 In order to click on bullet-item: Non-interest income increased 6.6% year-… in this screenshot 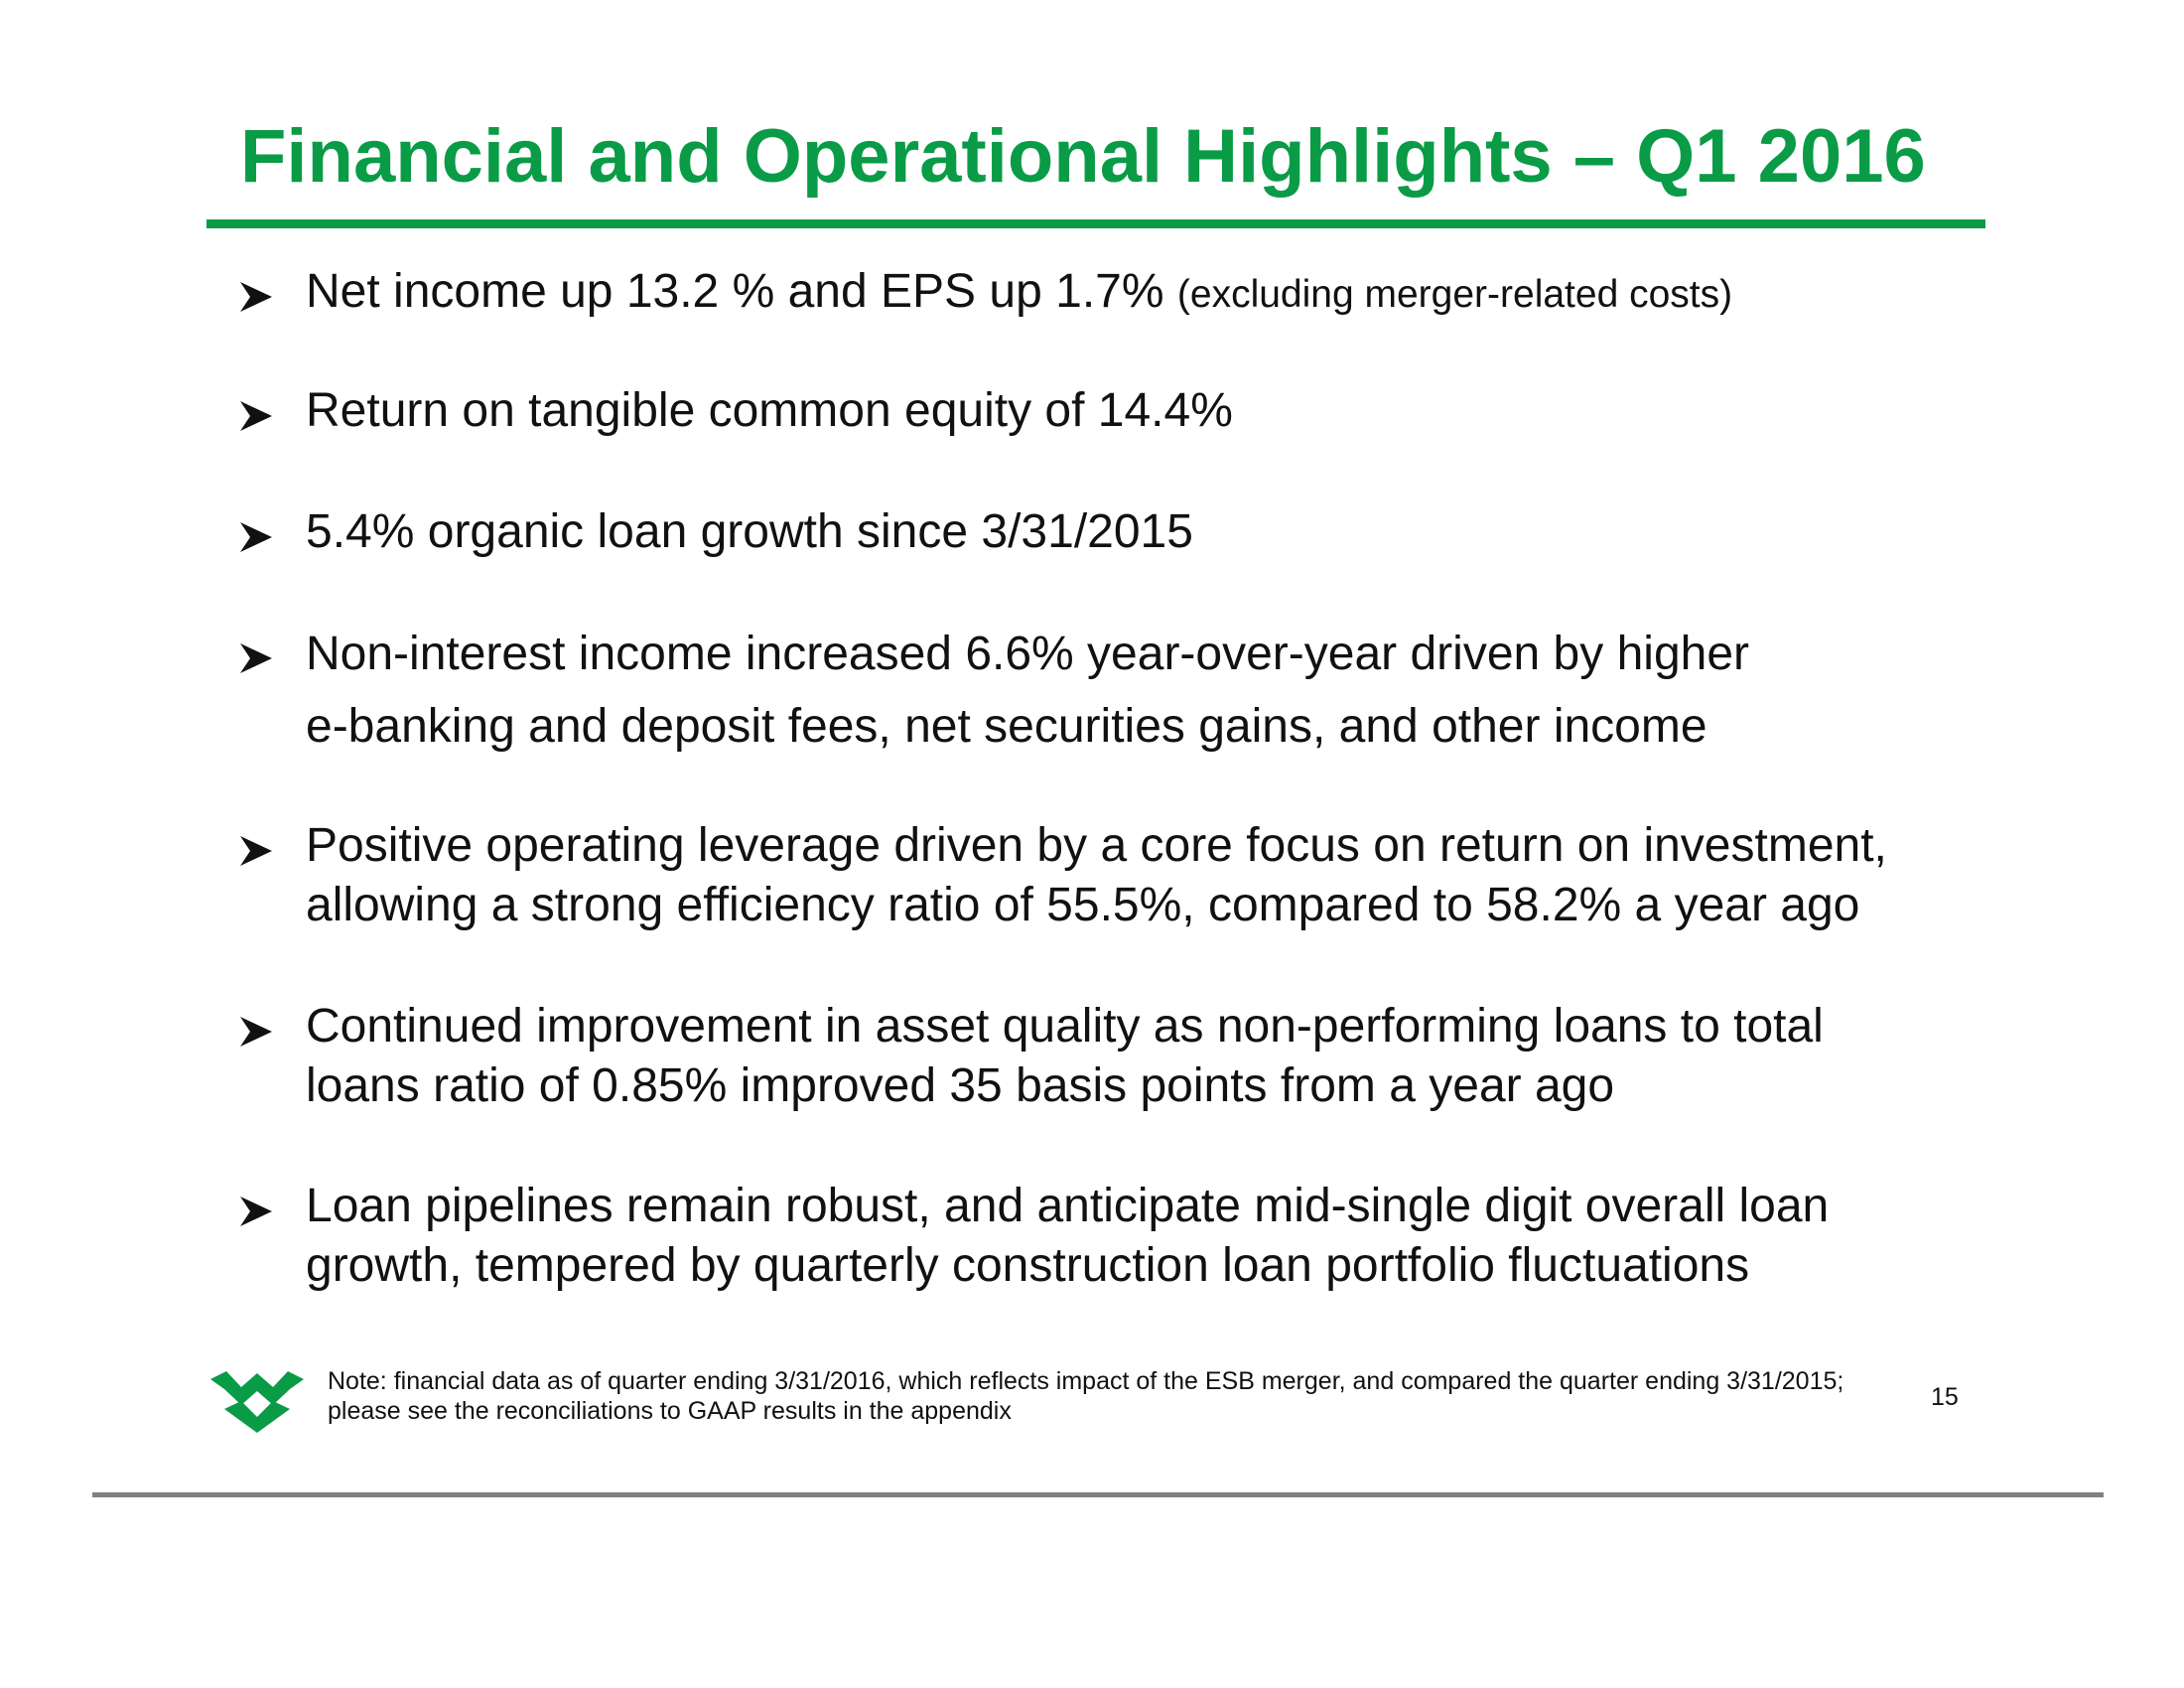, I will do `click(1111, 696)`.